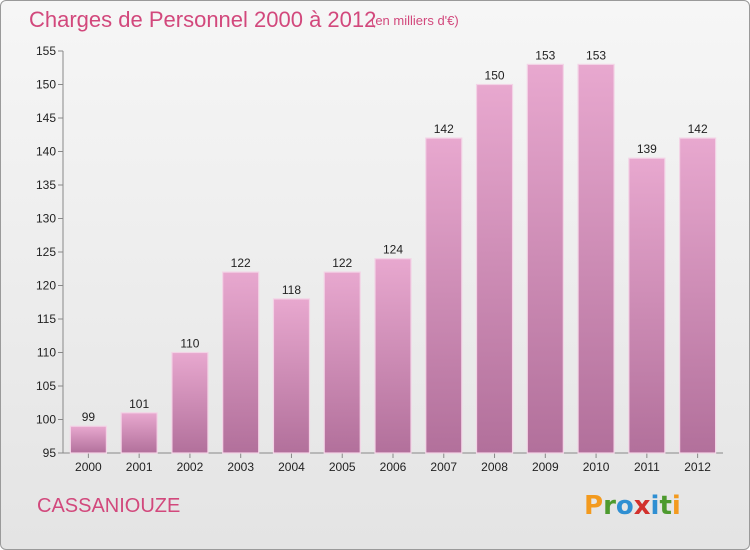 This screenshot has height=550, width=750. I want to click on logo-letter: o, so click(624, 506).